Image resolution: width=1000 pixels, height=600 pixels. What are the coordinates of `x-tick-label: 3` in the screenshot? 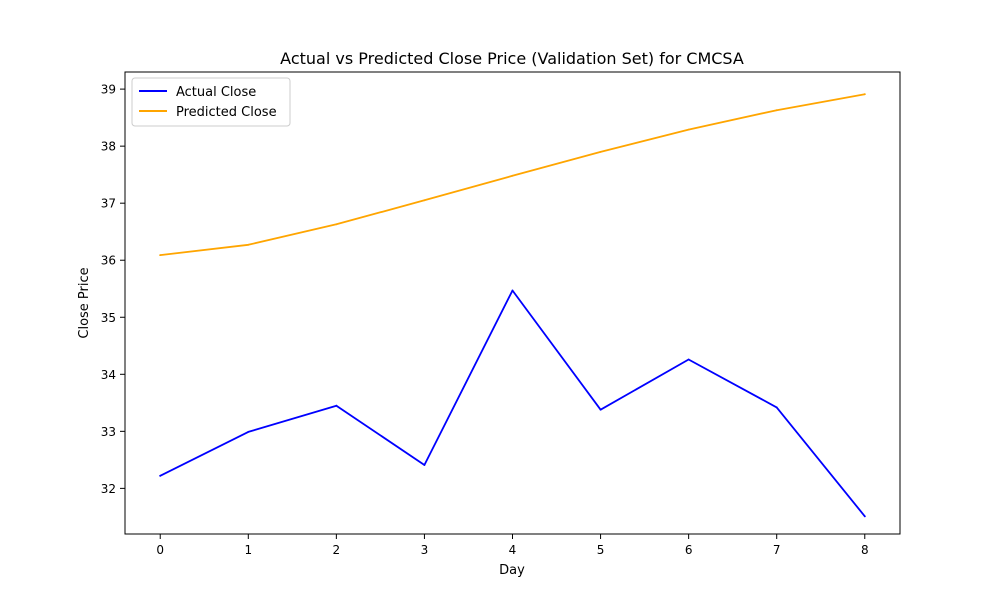 It's located at (425, 550).